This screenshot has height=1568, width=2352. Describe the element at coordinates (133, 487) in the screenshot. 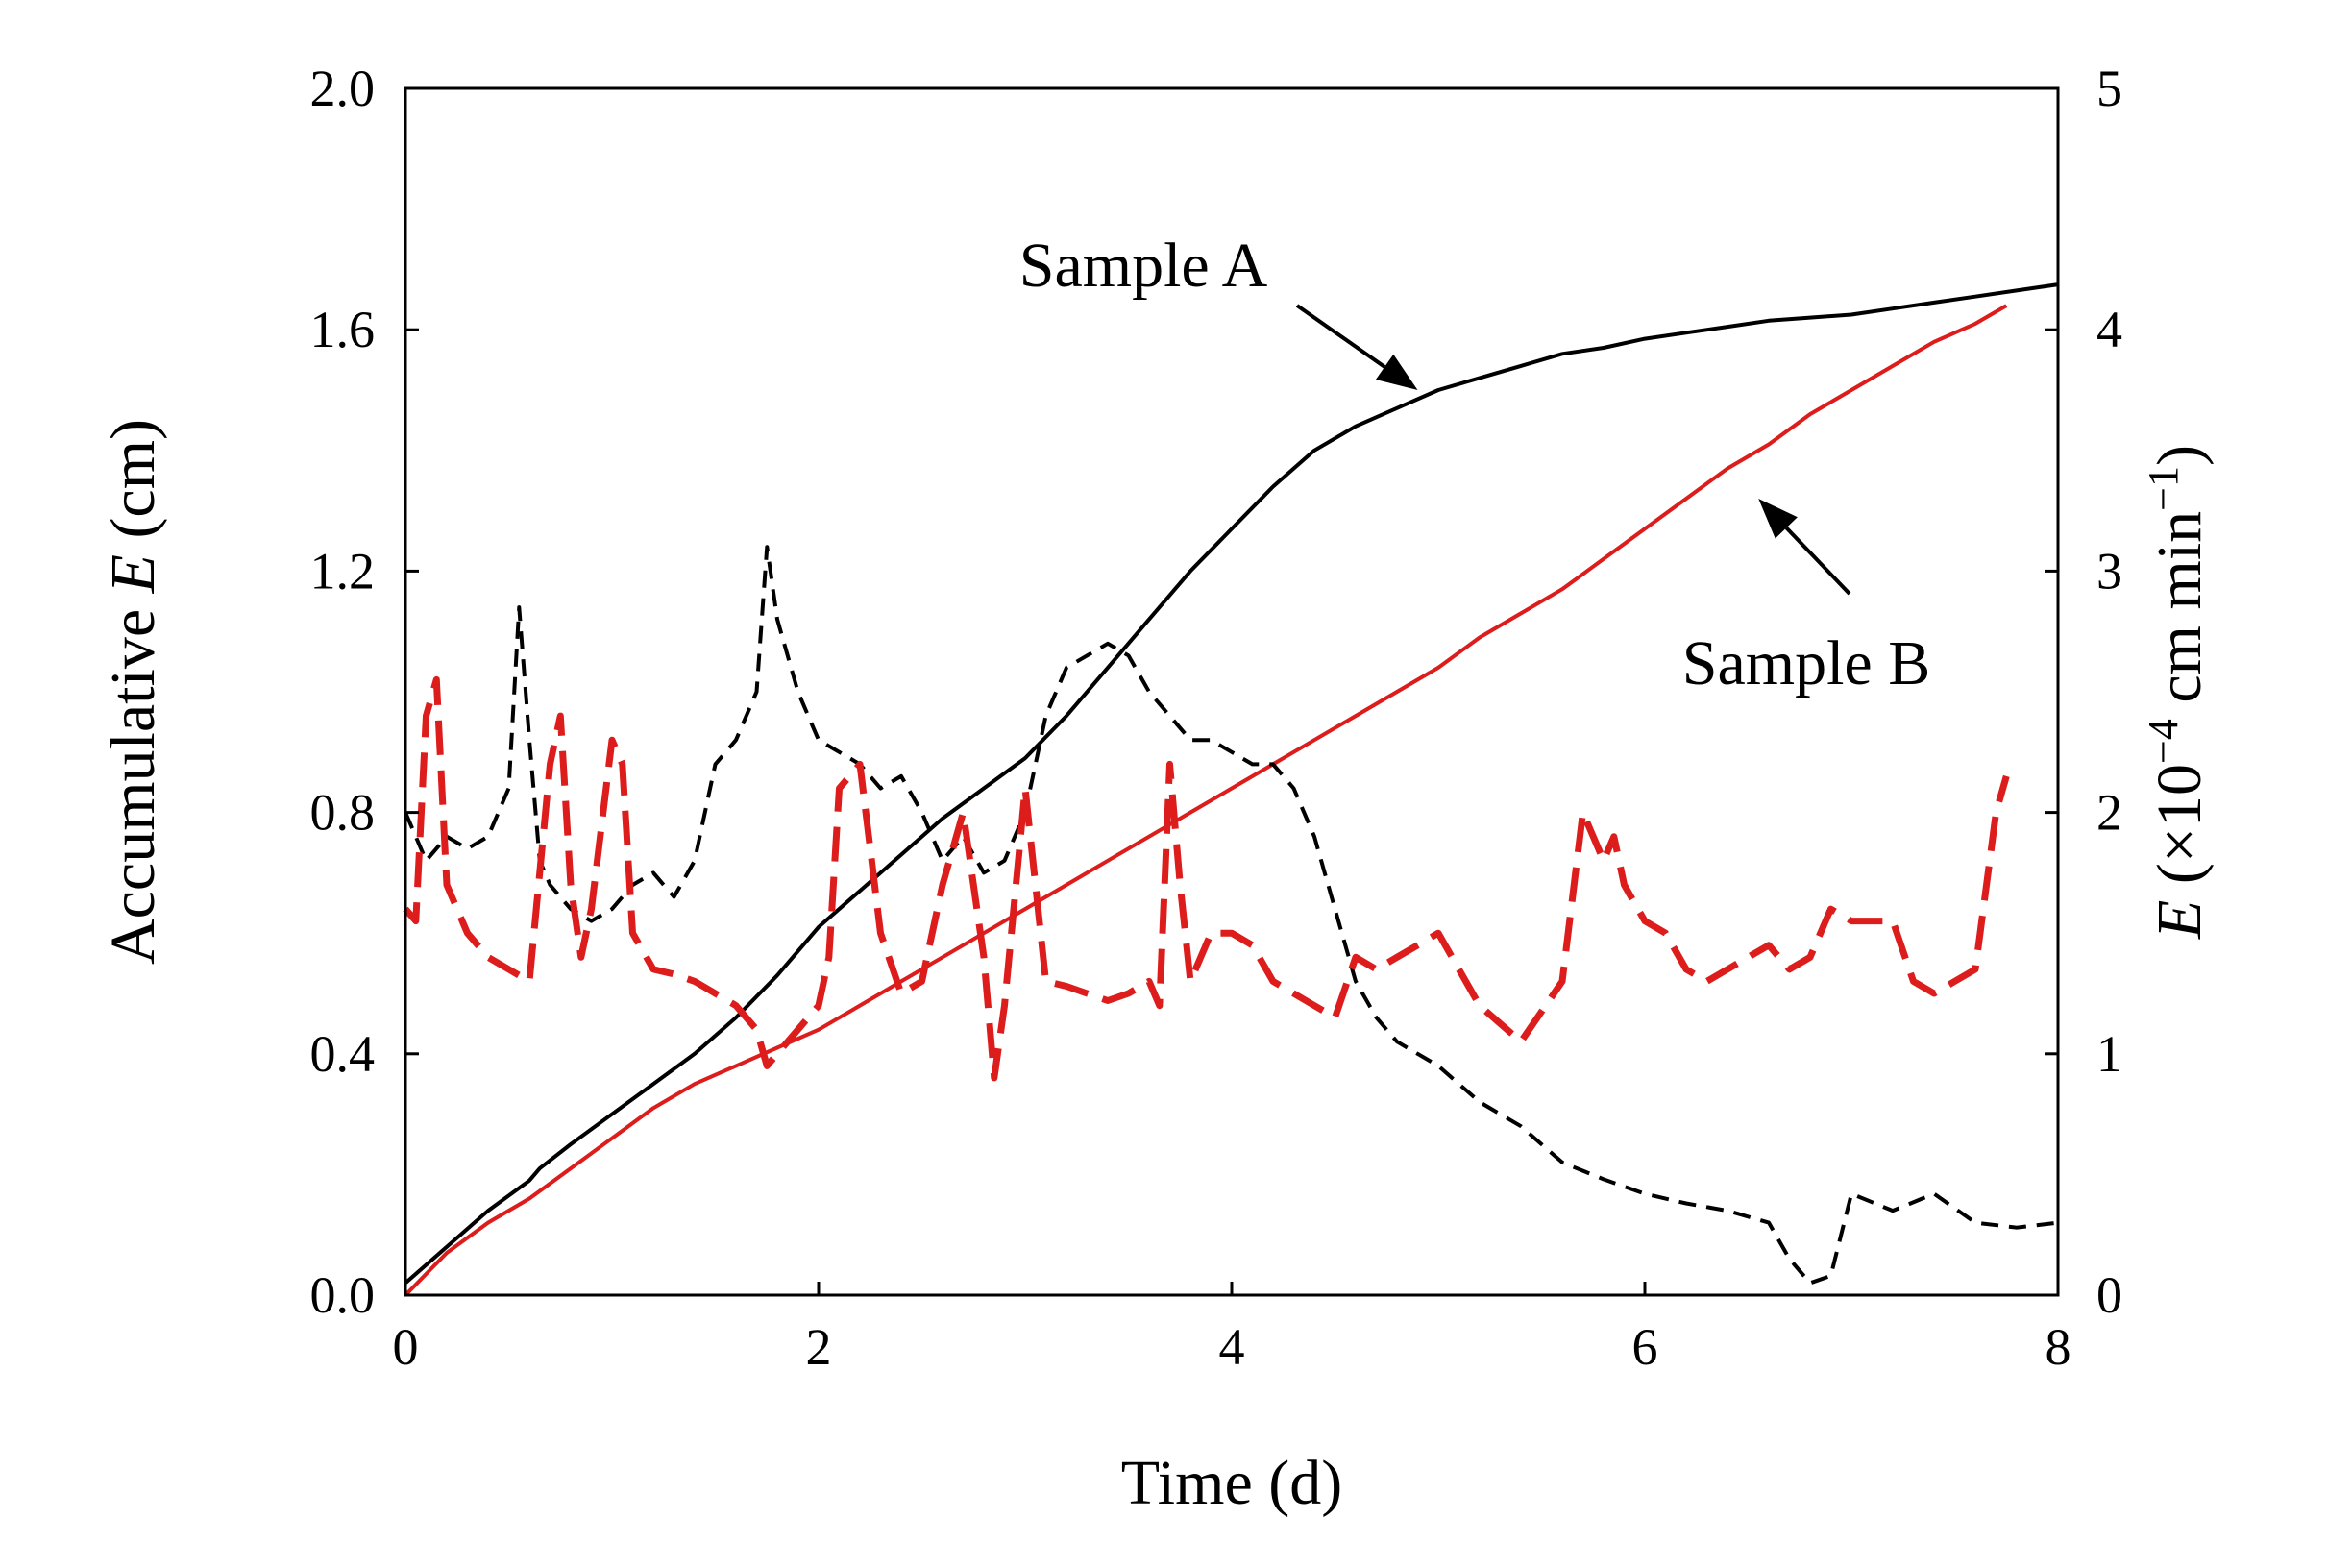

I see `y-axis-left-title-suffix: (cm)` at that location.